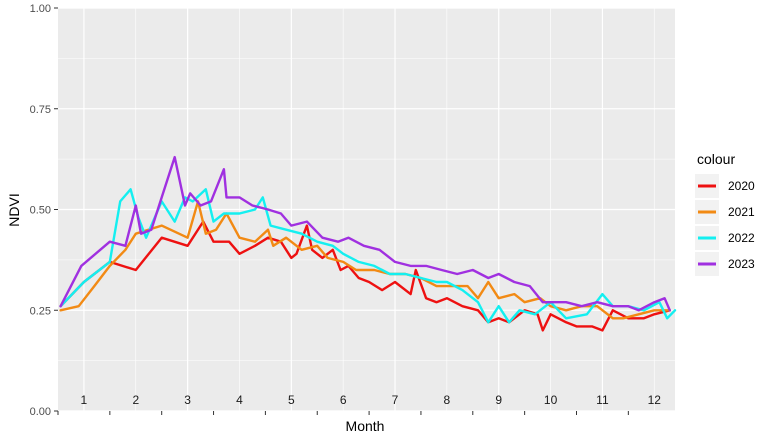  Describe the element at coordinates (716, 159) in the screenshot. I see `legend-title: colour` at that location.